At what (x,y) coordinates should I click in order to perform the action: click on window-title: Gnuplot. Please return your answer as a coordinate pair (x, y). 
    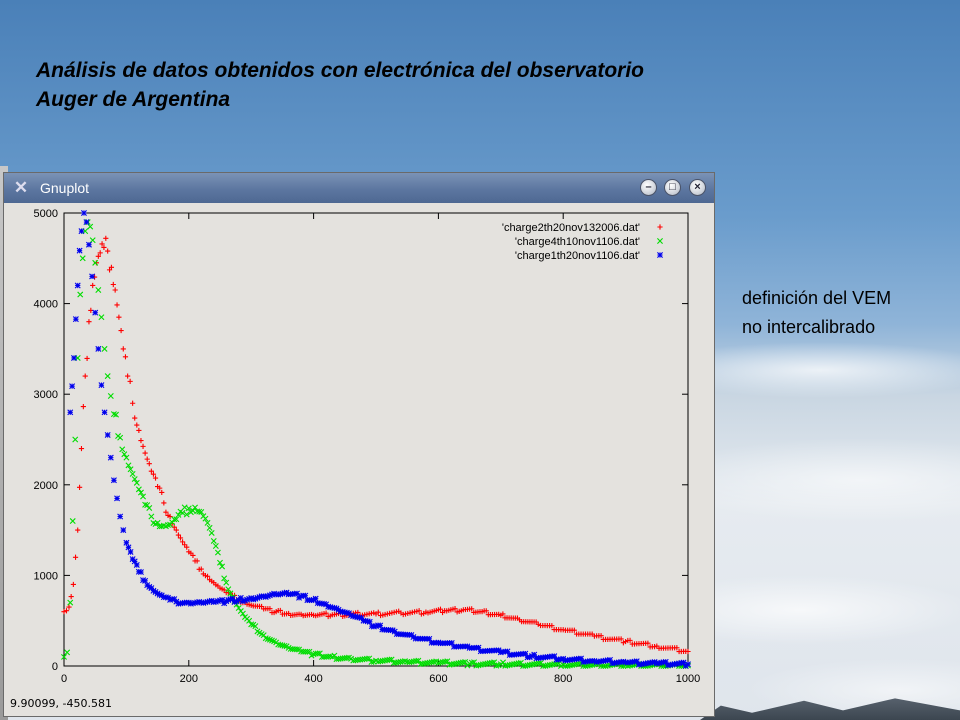
    Looking at the image, I should click on (65, 188).